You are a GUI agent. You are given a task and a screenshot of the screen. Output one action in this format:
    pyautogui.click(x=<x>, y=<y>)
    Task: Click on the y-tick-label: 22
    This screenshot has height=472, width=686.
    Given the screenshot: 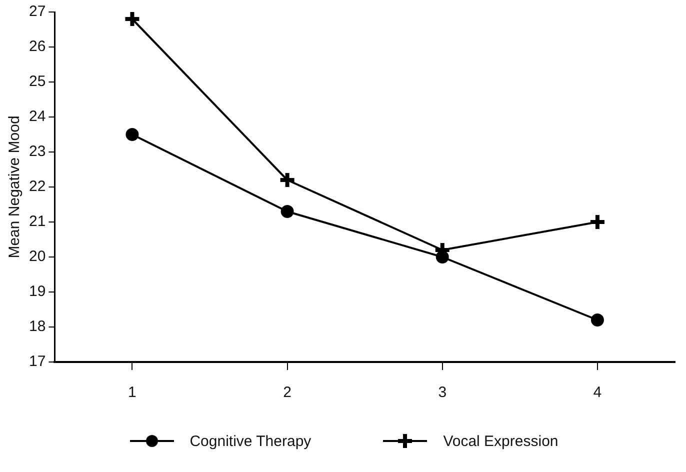 What is the action you would take?
    pyautogui.click(x=37, y=187)
    